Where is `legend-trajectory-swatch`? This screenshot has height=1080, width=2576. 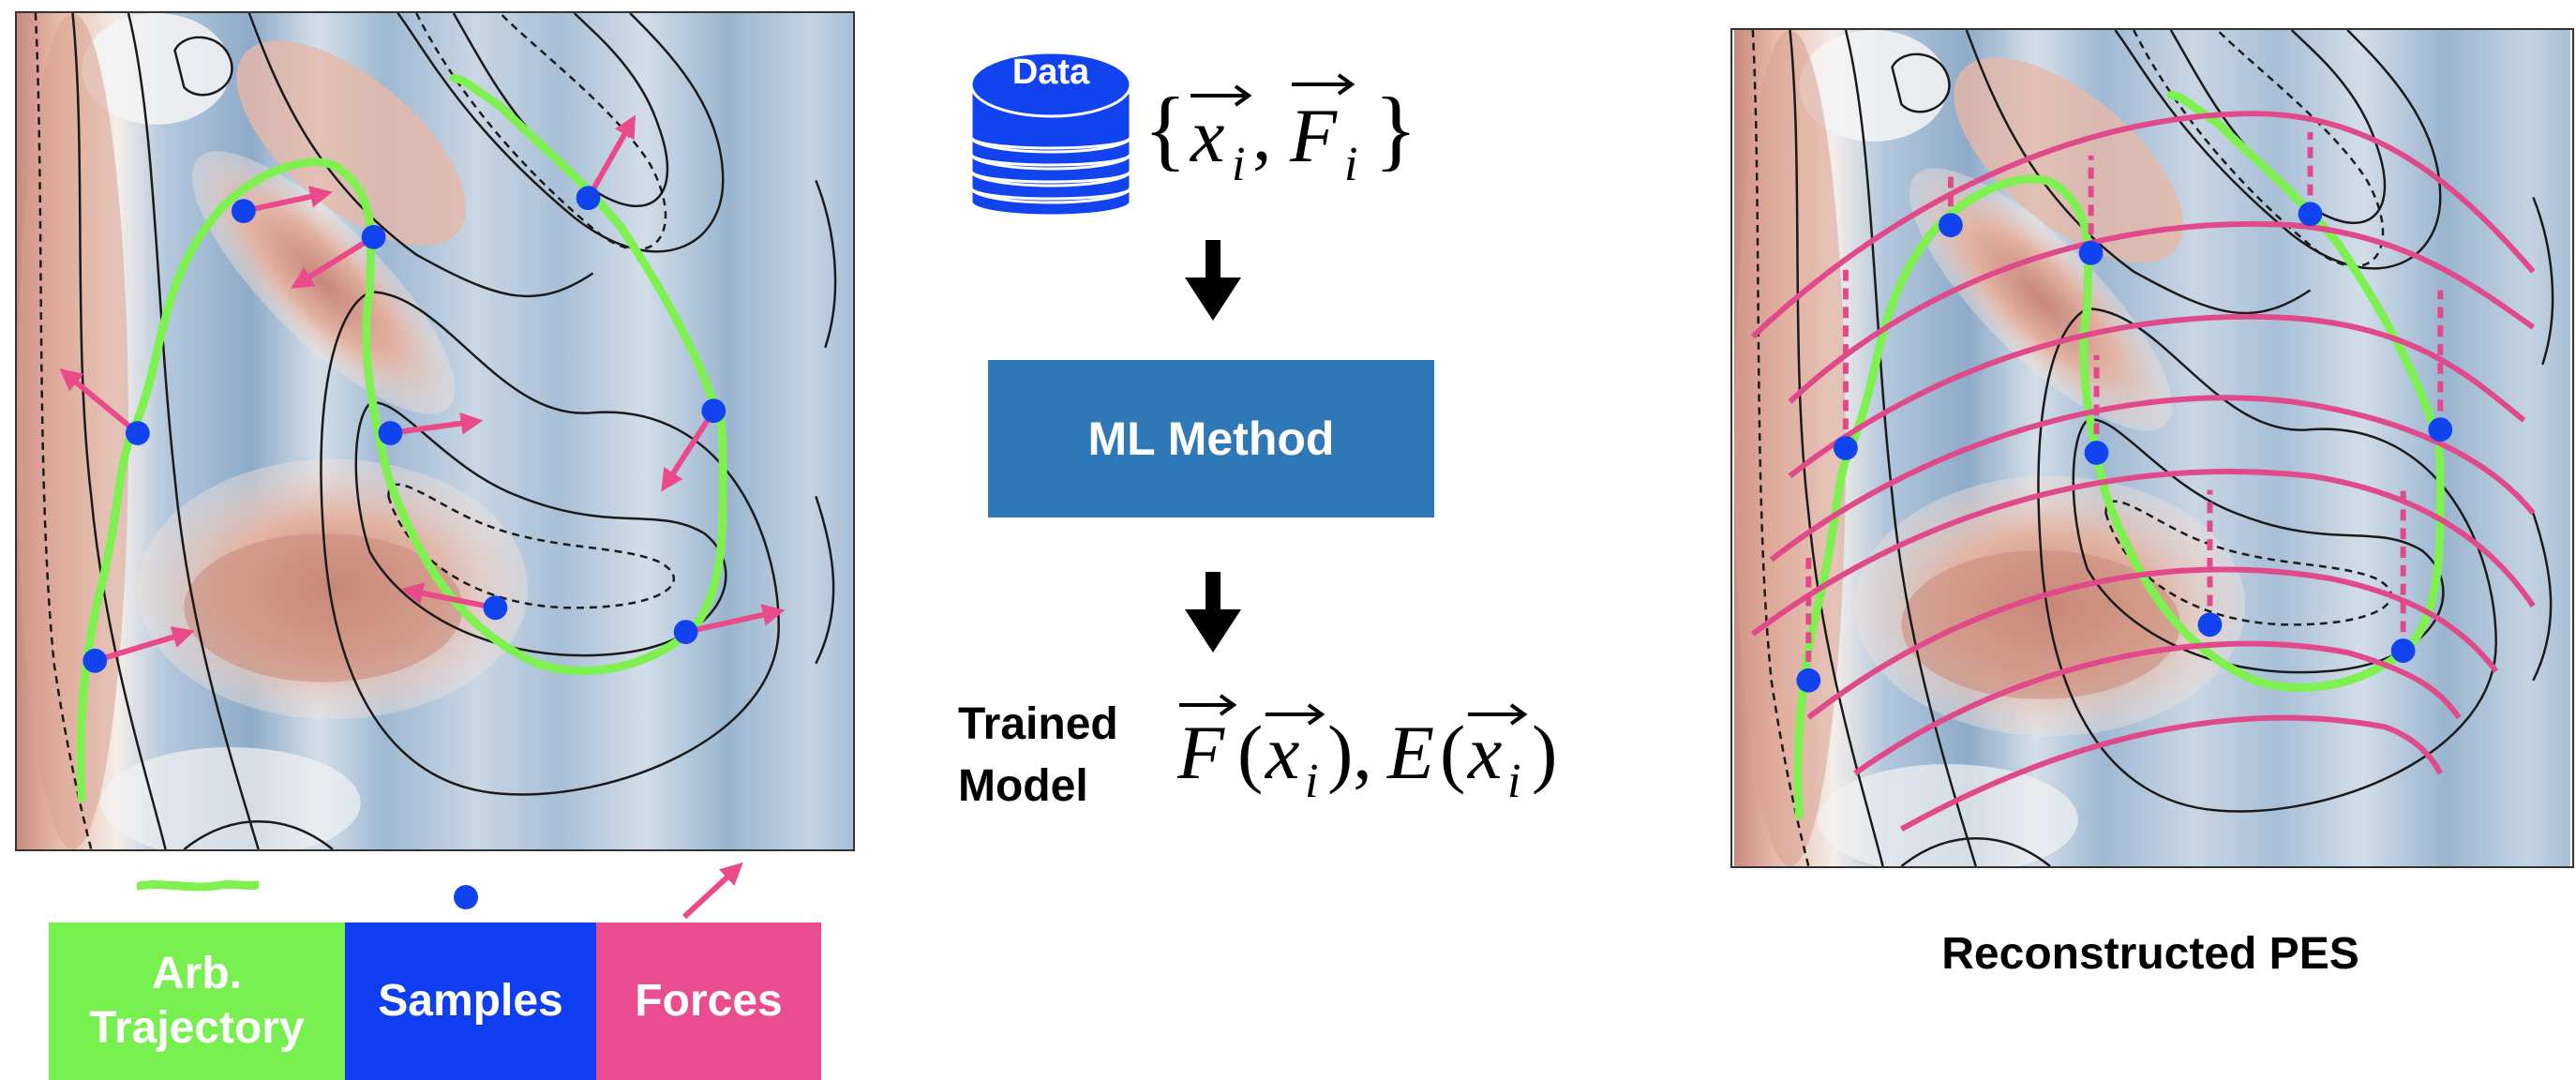 legend-trajectory-swatch is located at coordinates (198, 885).